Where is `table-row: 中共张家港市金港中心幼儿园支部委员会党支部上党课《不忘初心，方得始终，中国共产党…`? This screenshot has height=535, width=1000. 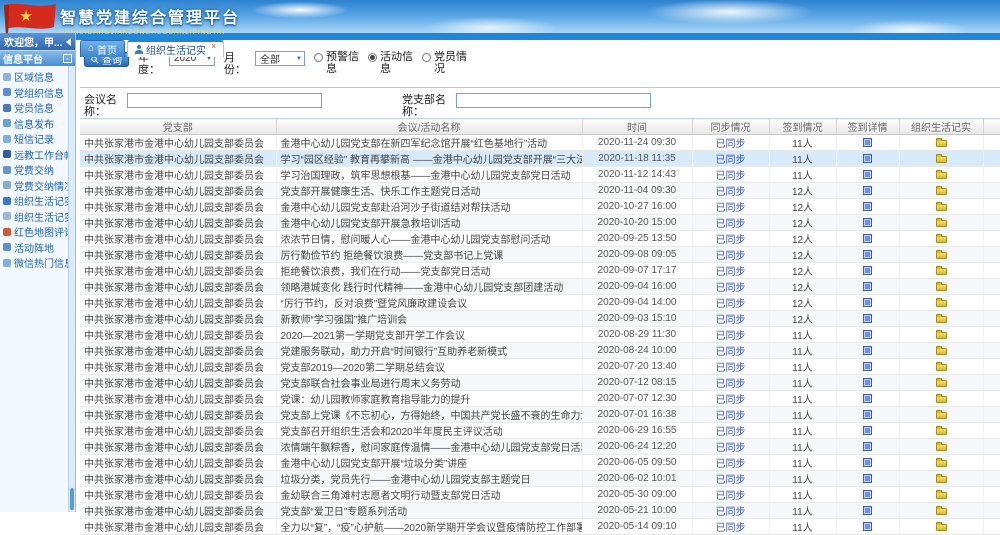 table-row: 中共张家港市金港中心幼儿园支部委员会党支部上党课《不忘初心，方得始终，中国共产党… is located at coordinates (540, 415).